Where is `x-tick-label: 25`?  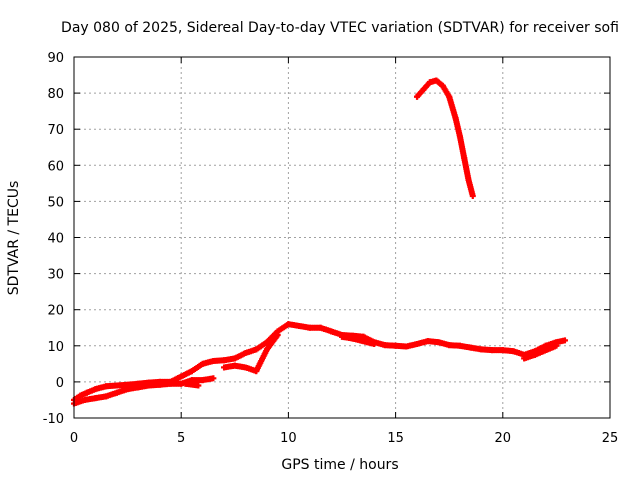
x-tick-label: 25 is located at coordinates (610, 438).